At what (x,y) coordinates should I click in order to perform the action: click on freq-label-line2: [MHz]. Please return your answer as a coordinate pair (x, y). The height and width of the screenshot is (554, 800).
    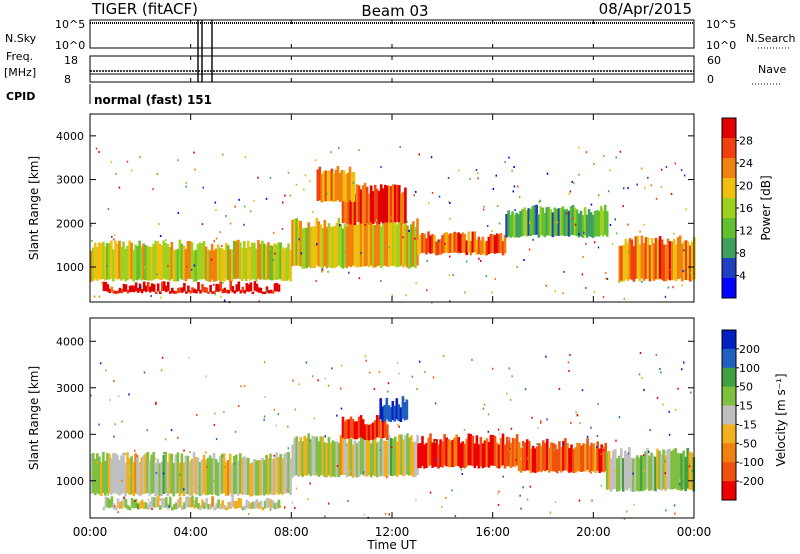
    Looking at the image, I should click on (20, 72).